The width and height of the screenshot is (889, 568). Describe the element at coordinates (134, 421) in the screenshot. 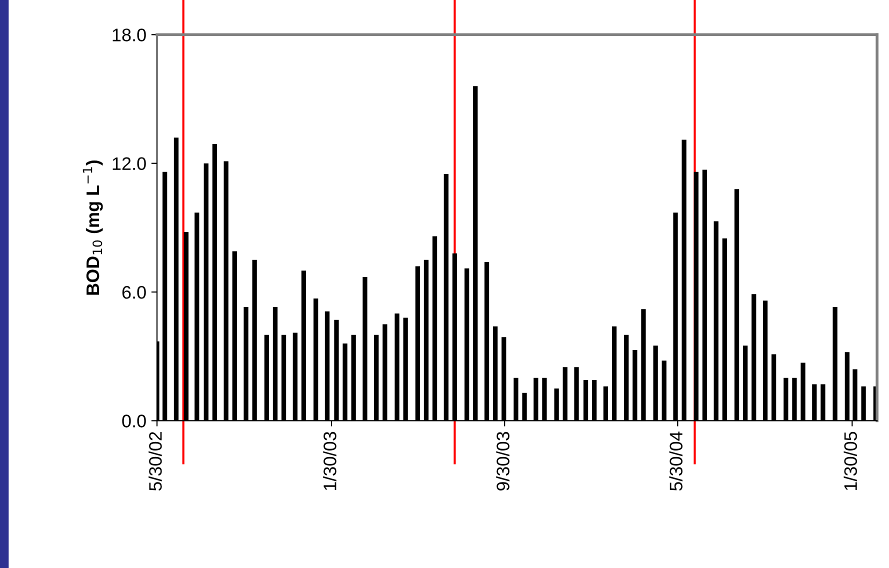

I see `y-tick-label: 0.0` at that location.